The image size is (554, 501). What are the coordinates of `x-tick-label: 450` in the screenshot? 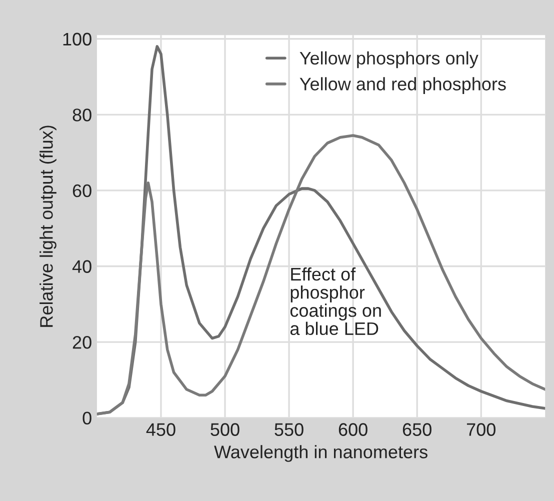 It's located at (161, 429).